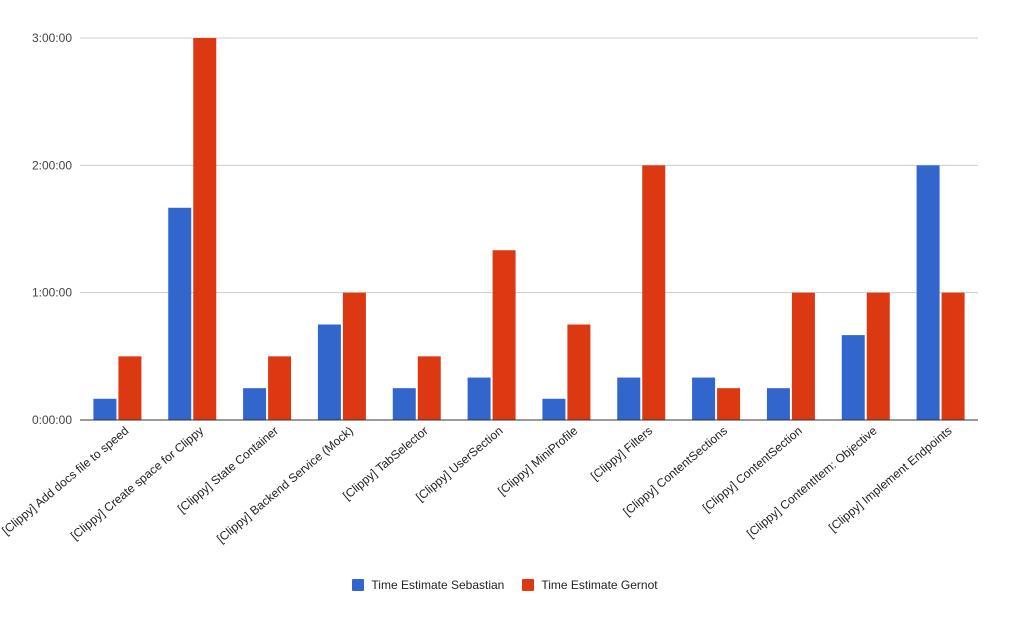 The width and height of the screenshot is (1010, 625). I want to click on y-tick-label: 2:00:00, so click(52, 165).